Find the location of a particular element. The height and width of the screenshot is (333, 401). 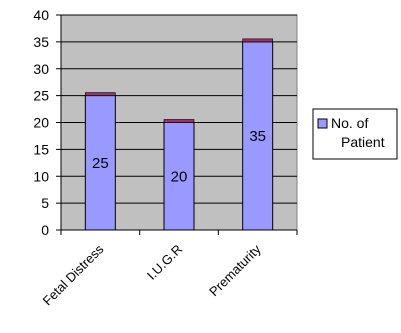

data-label: 25 is located at coordinates (100, 163).